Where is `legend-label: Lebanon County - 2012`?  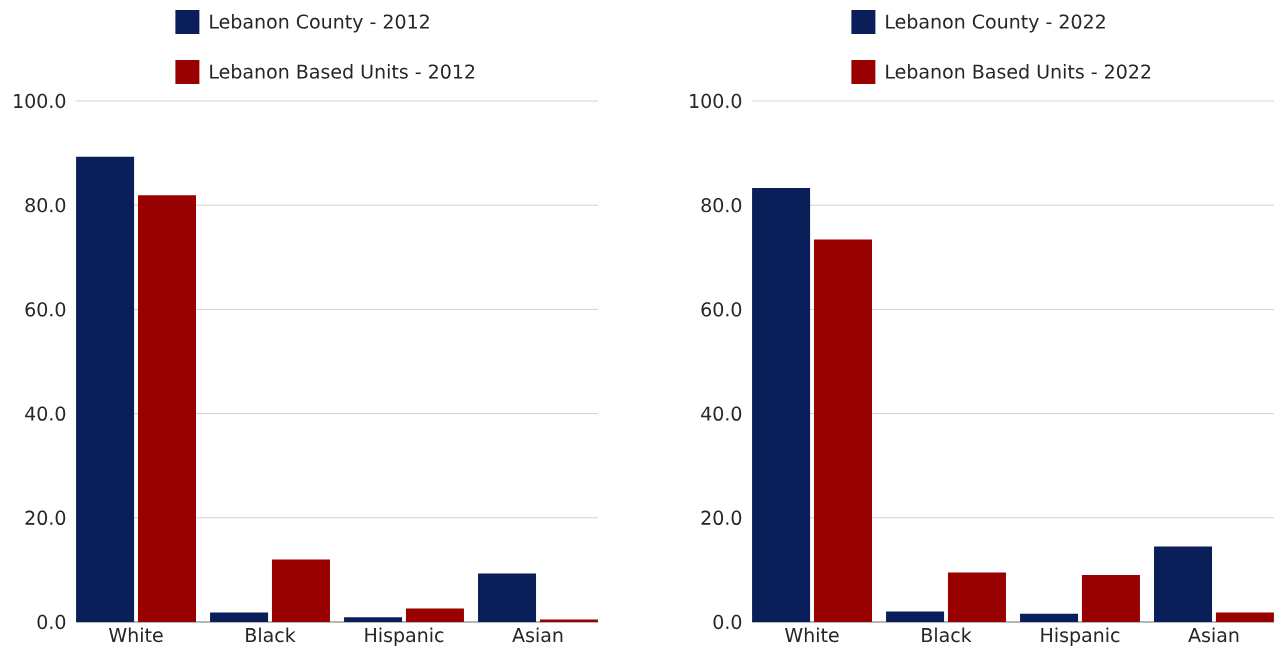 legend-label: Lebanon County - 2012 is located at coordinates (319, 23).